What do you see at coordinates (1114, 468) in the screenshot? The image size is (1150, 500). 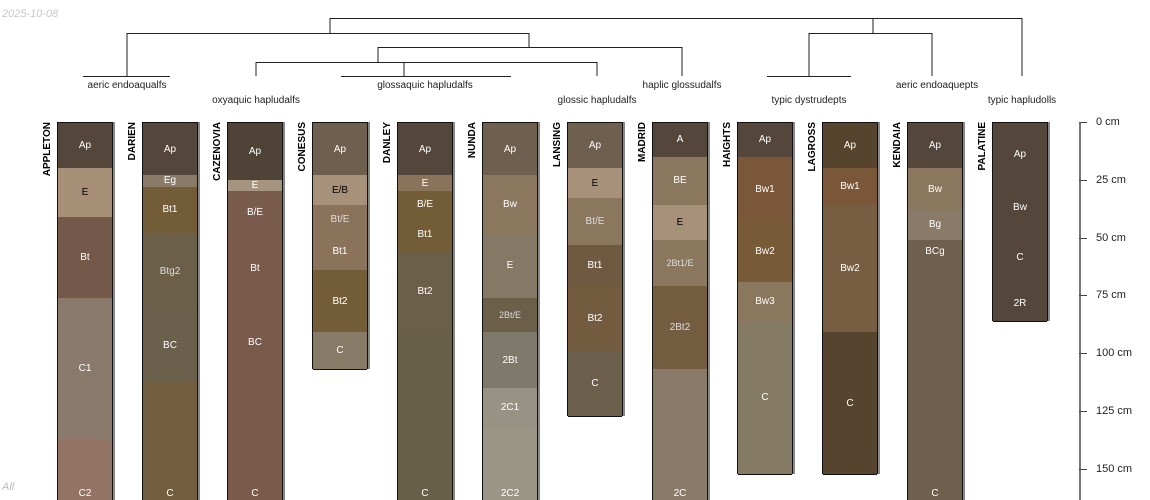 I see `axis-tick-label: 150 cm` at bounding box center [1114, 468].